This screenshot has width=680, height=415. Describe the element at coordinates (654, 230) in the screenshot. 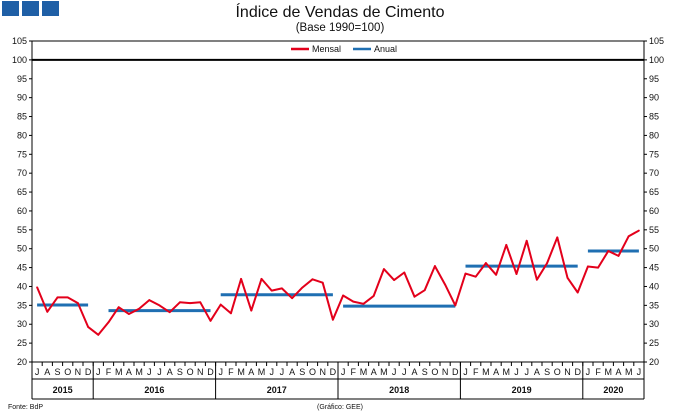

I see `y-tick-label-right: 55` at that location.